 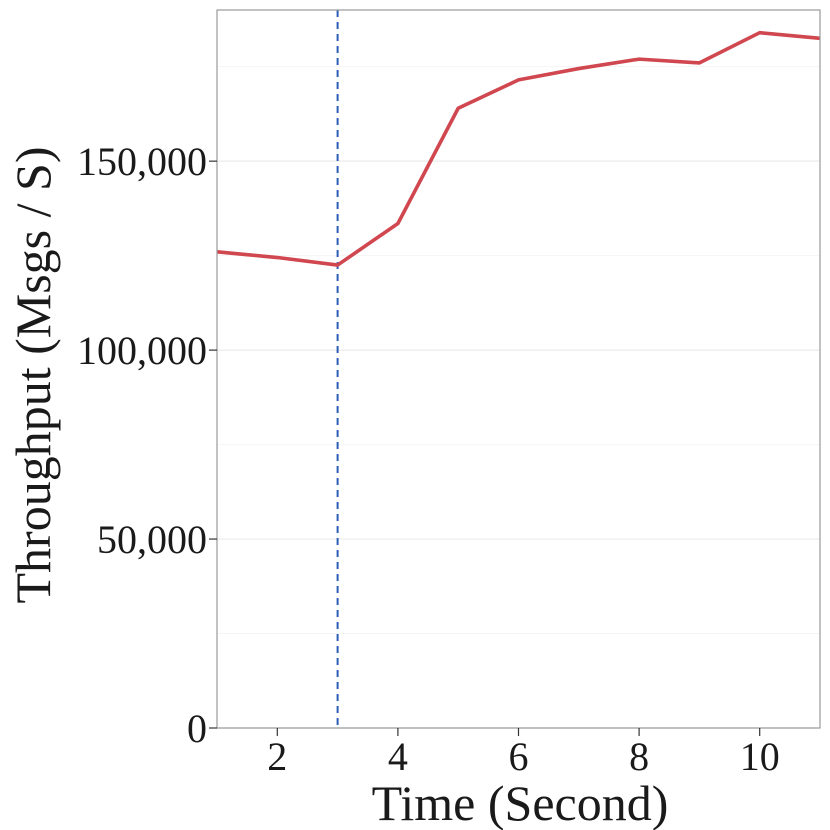 What do you see at coordinates (142, 350) in the screenshot?
I see `y-tick-label: 100,000` at bounding box center [142, 350].